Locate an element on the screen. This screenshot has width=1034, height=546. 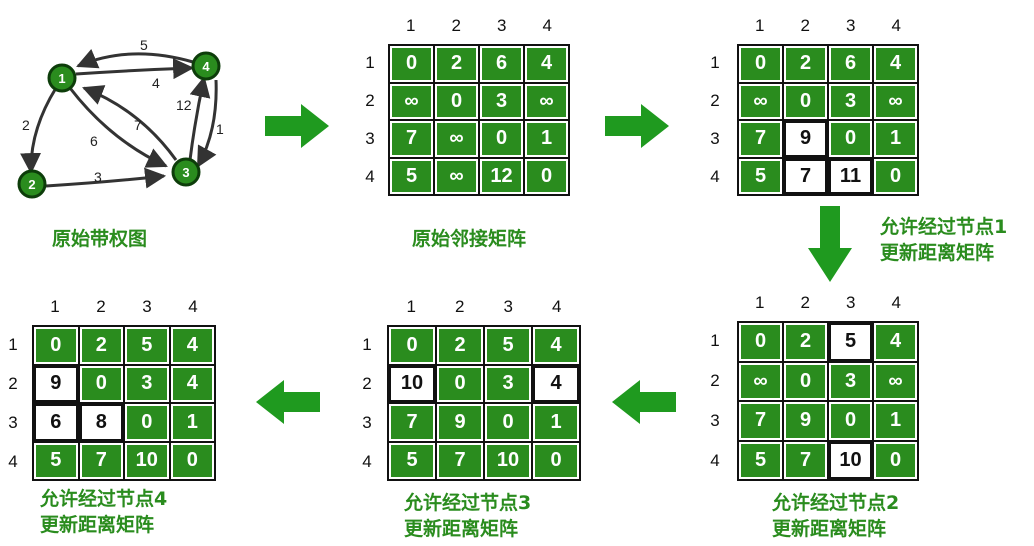
matrix-caption: 允许经过节点2 更新距离矩阵 is located at coordinates (835, 516).